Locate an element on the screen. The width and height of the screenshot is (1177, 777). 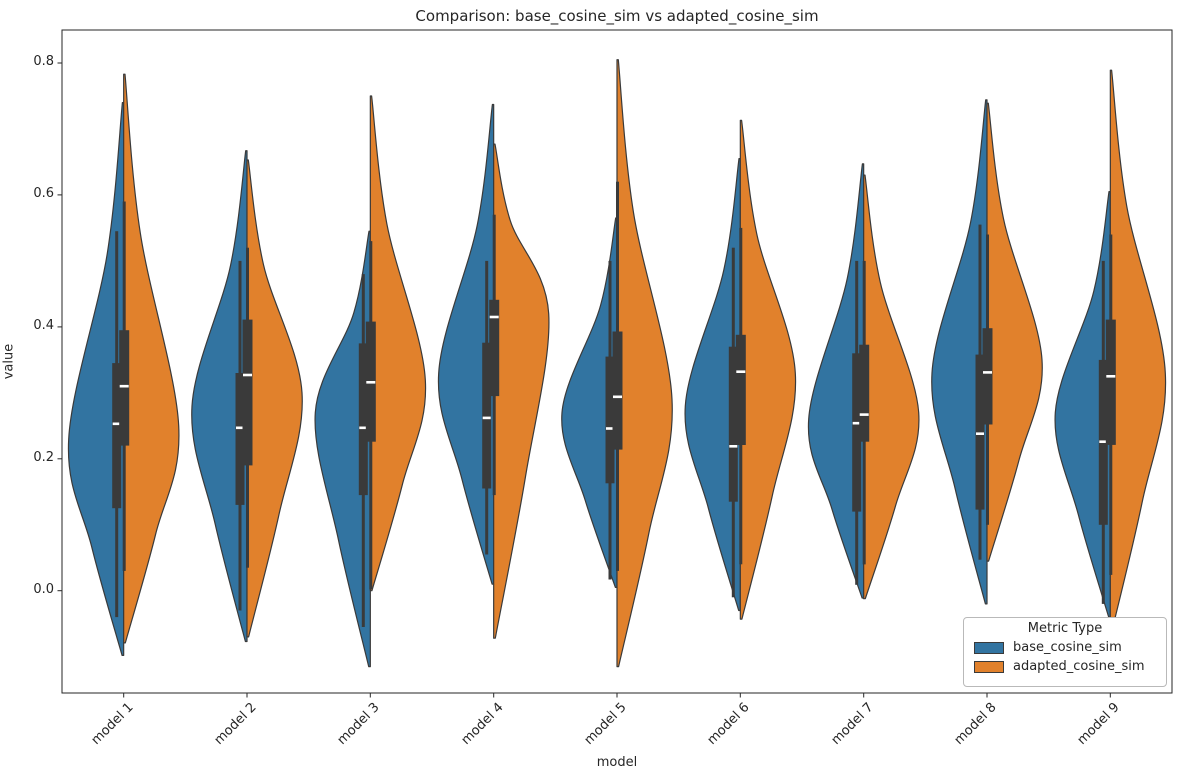
y-tick-label: 0.4 is located at coordinates (43, 326).